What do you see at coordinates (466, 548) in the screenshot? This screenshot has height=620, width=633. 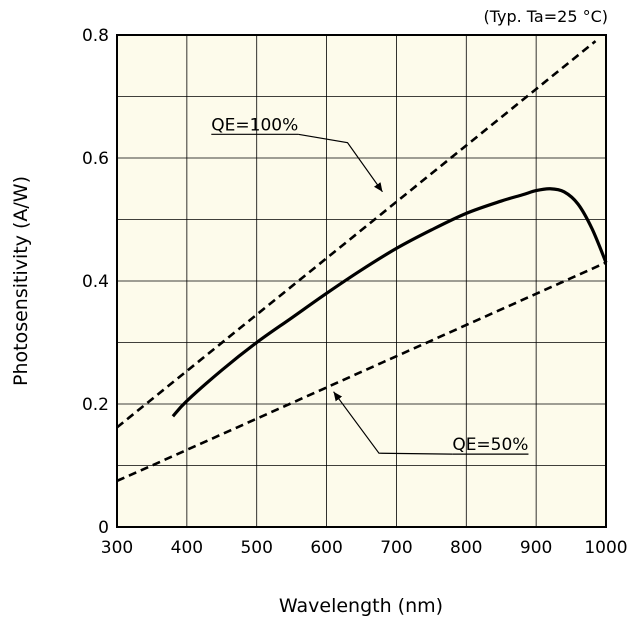 I see `x-tick-label: 800` at bounding box center [466, 548].